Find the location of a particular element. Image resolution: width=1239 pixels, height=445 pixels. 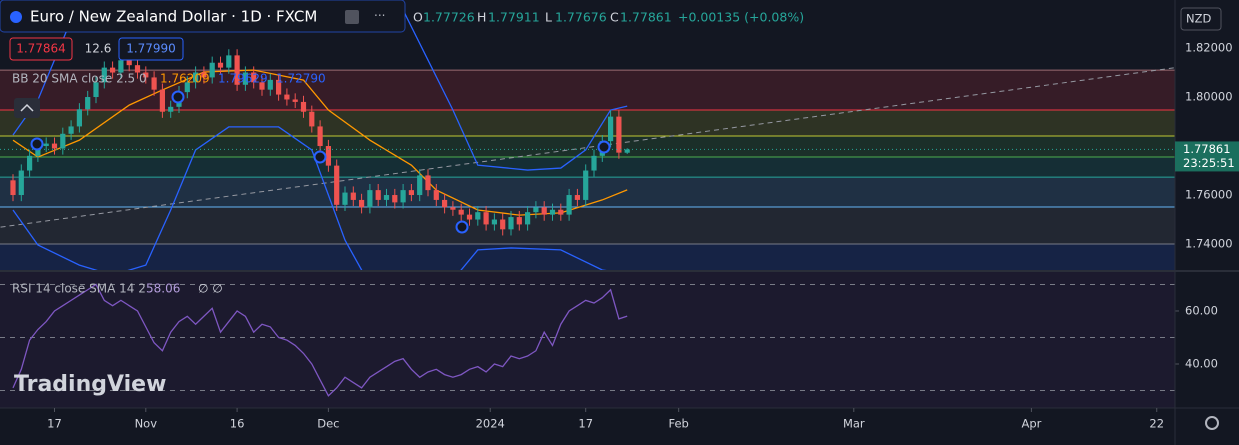

low-label: L is located at coordinates (548, 17).